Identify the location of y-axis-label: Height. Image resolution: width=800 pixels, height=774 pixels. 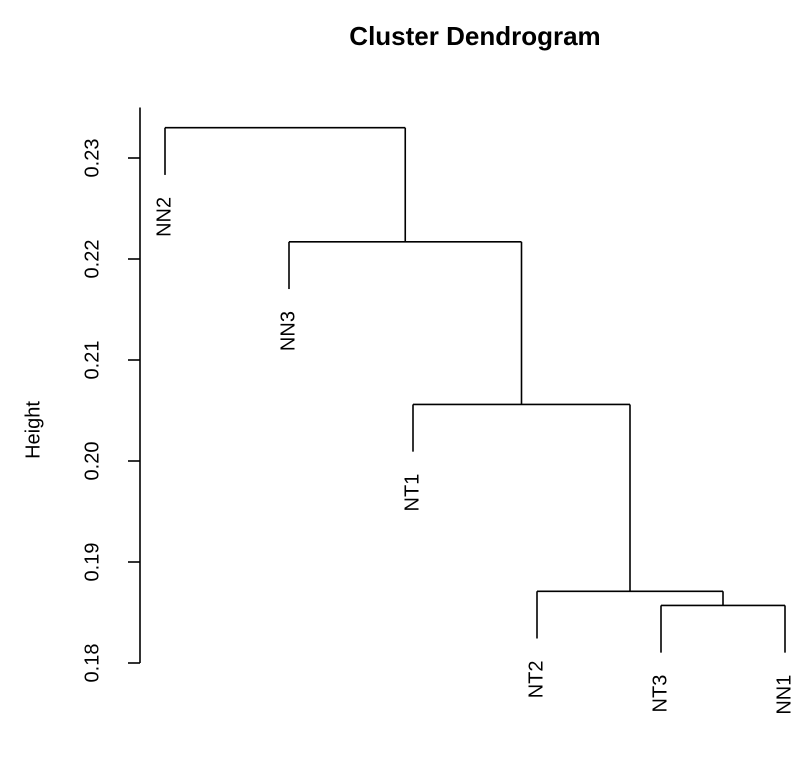
(33, 430).